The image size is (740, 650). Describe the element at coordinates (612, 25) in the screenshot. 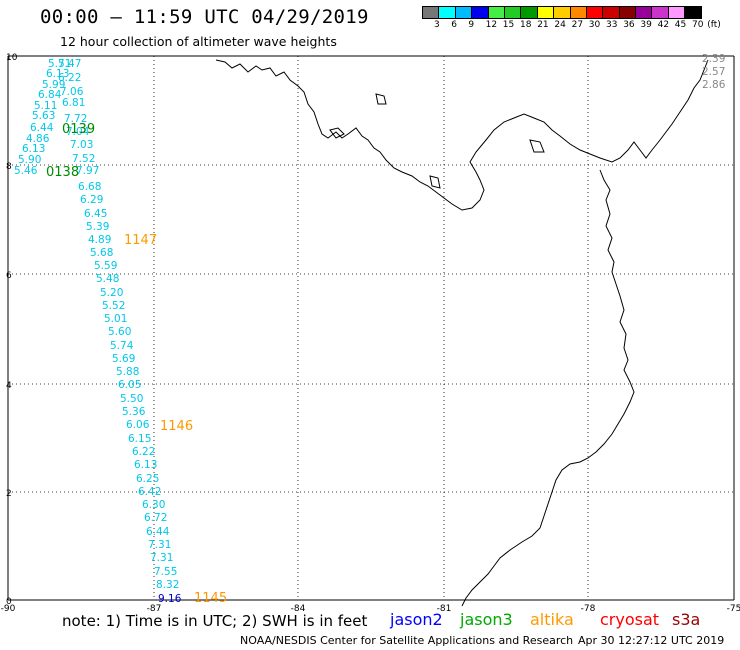

I see `legend-tick-label: 33` at that location.